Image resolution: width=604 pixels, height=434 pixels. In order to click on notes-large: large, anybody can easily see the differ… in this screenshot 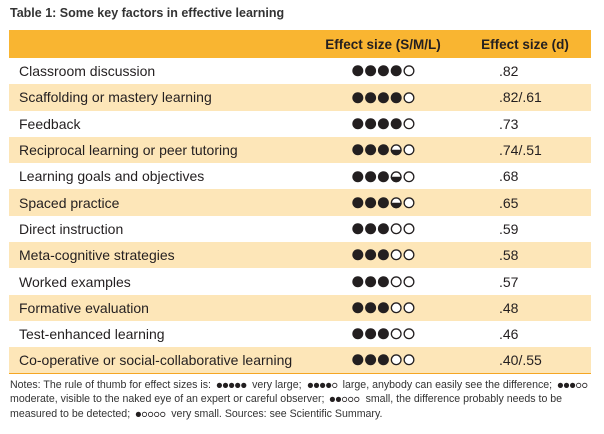, I will do `click(447, 385)`.